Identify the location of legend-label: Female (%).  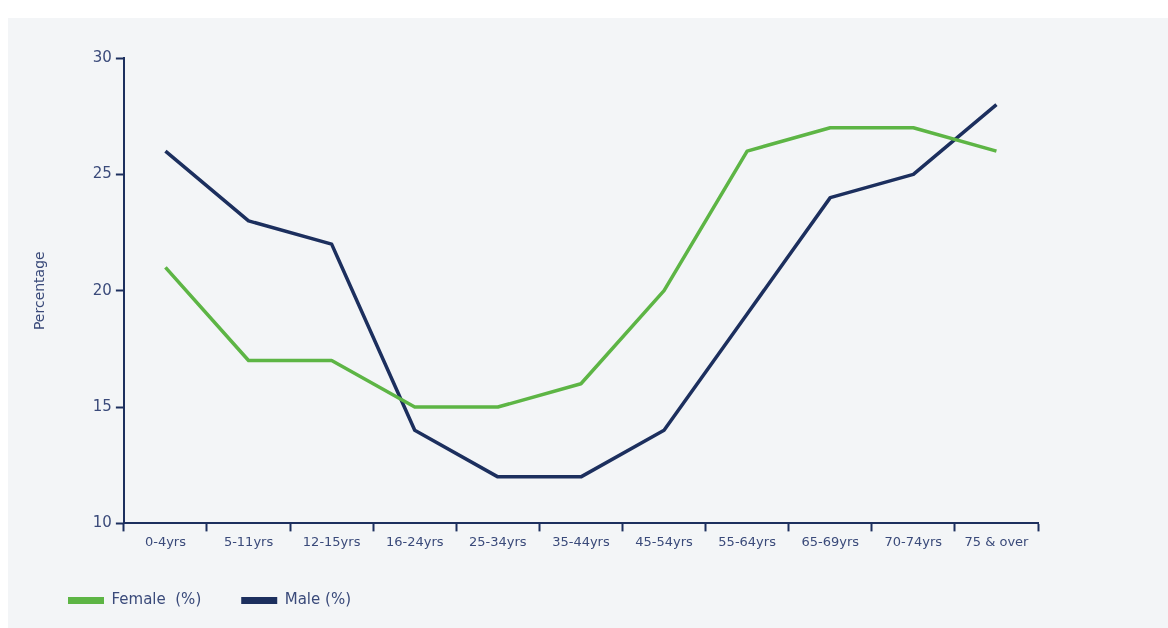
(156, 599).